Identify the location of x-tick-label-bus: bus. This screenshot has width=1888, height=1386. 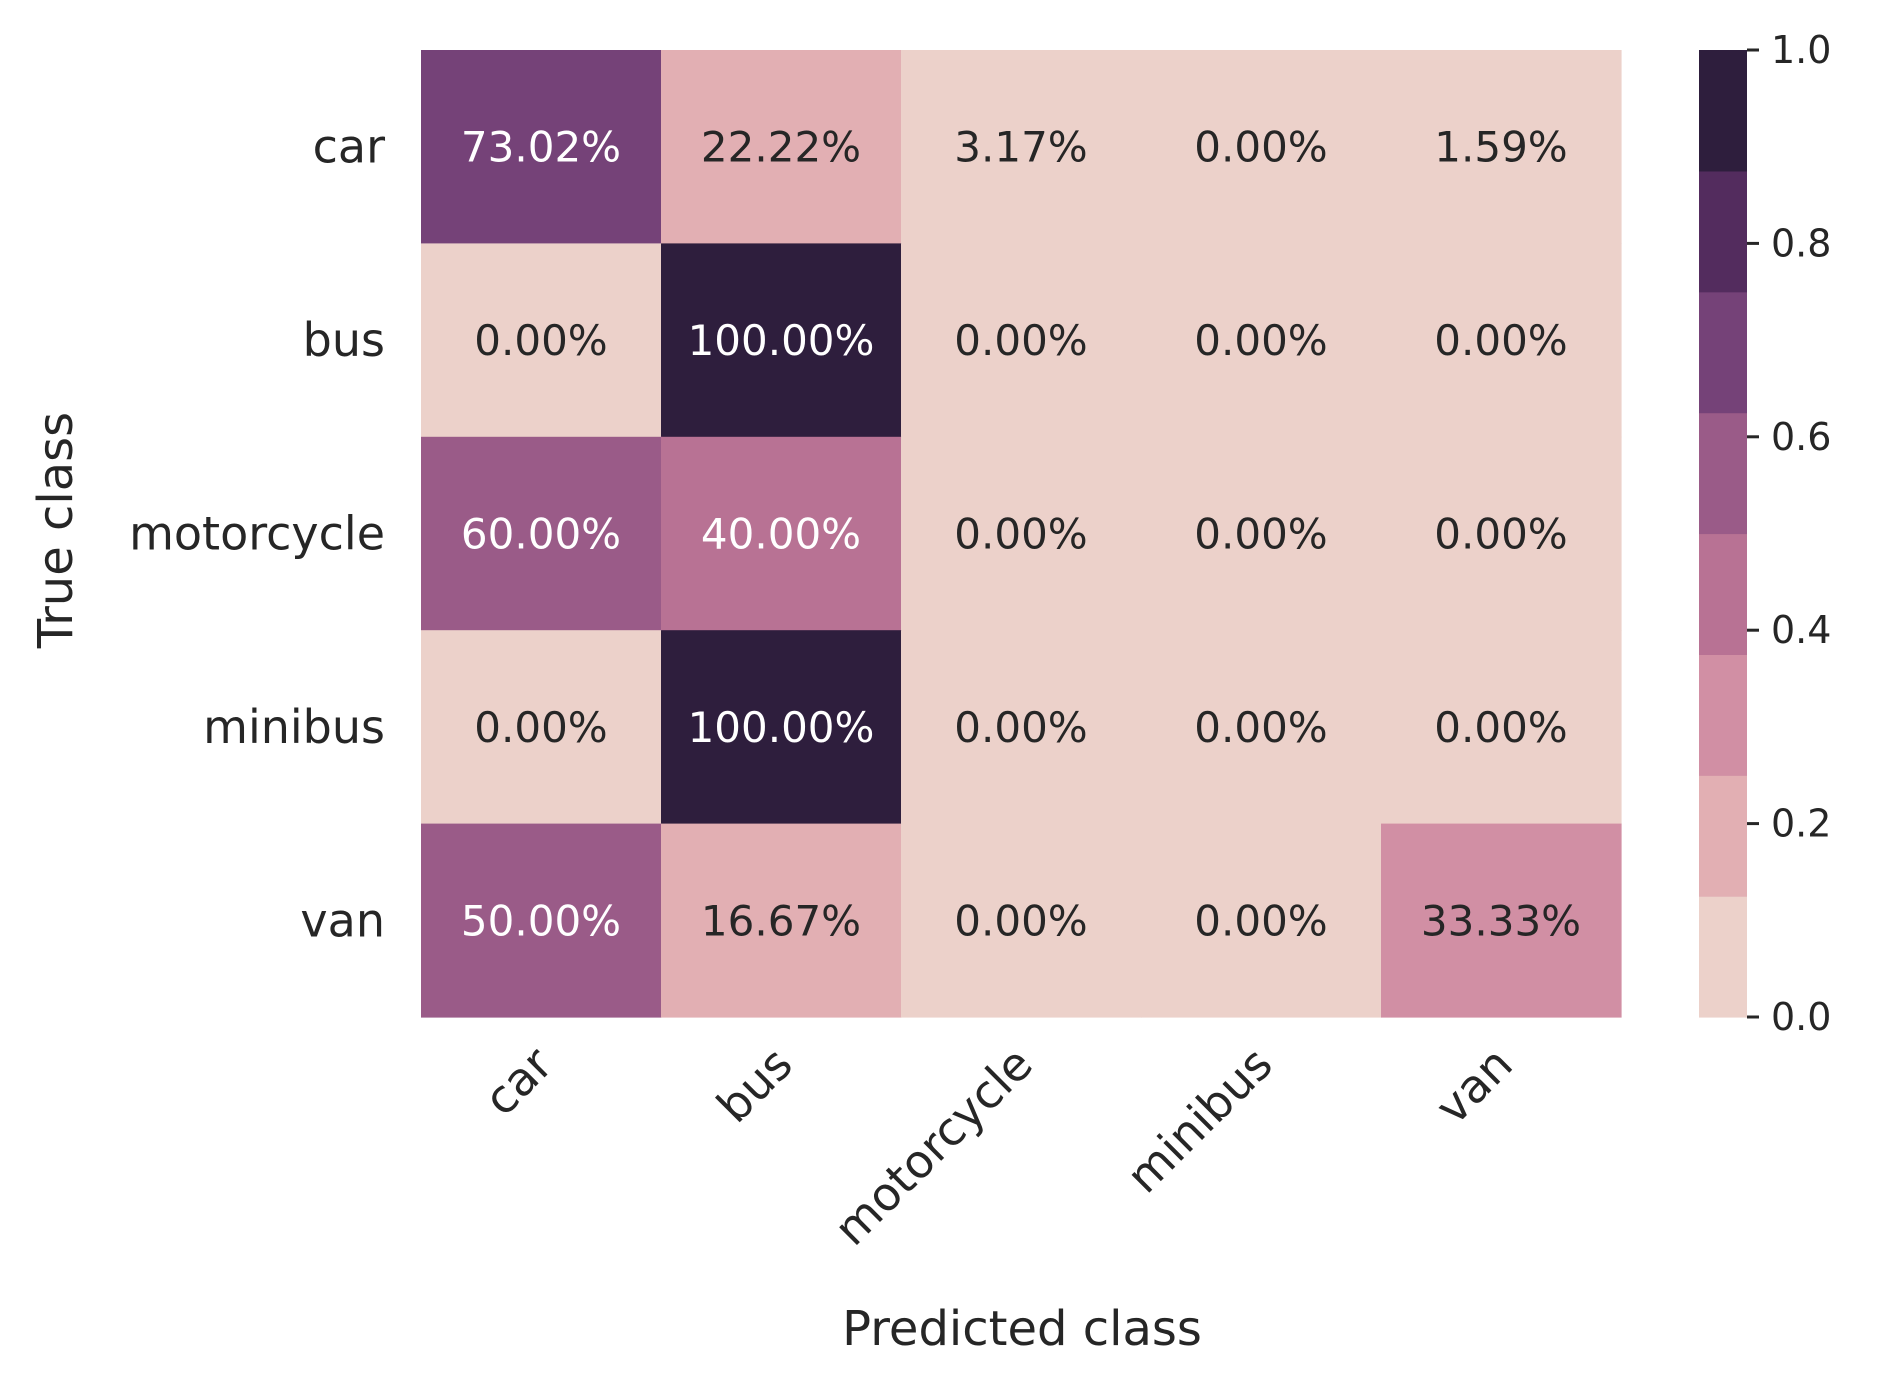
(754, 1085).